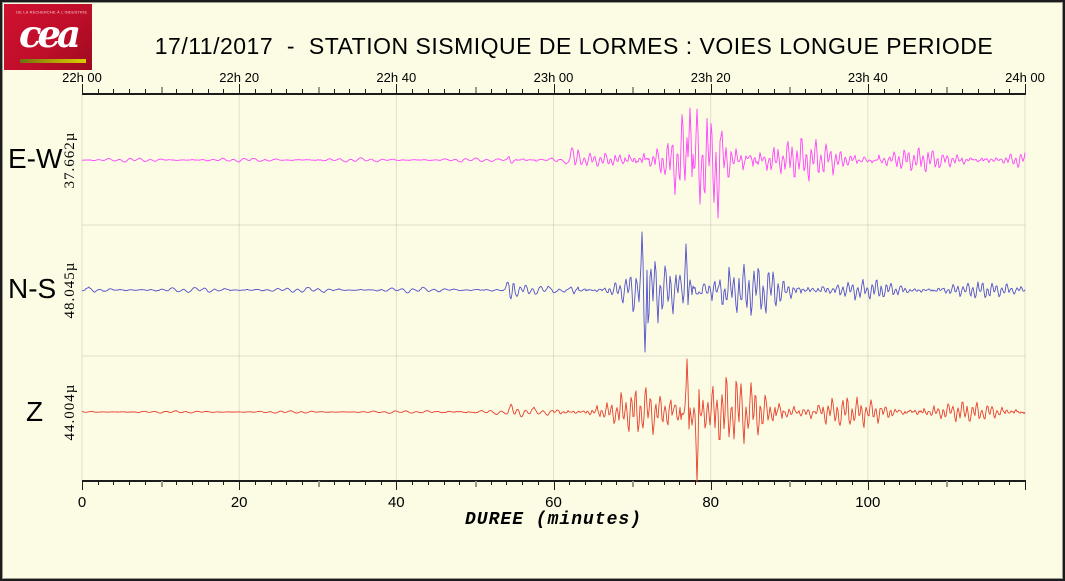 The width and height of the screenshot is (1065, 581). What do you see at coordinates (553, 520) in the screenshot?
I see `x-axis-label: DUREE (minutes)` at bounding box center [553, 520].